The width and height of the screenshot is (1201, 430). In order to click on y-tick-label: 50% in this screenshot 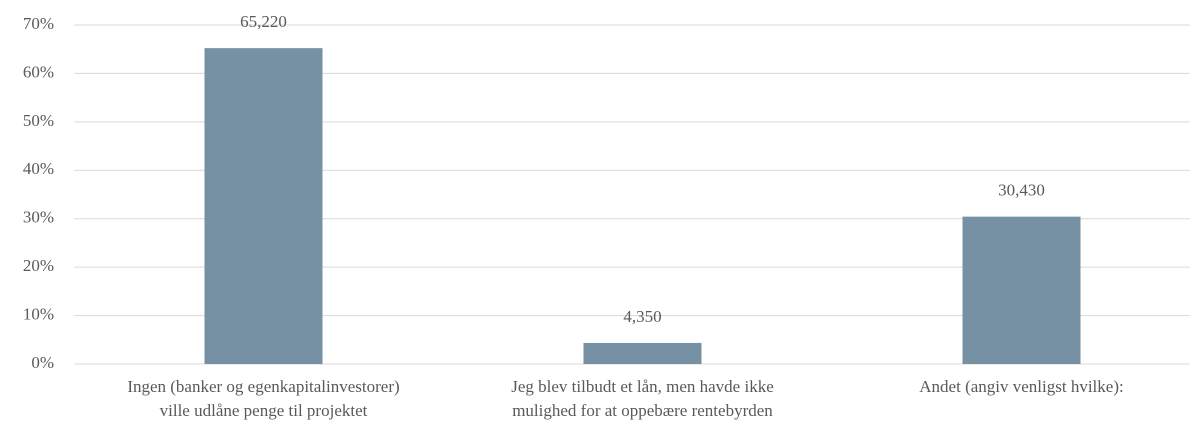, I will do `click(38, 120)`.